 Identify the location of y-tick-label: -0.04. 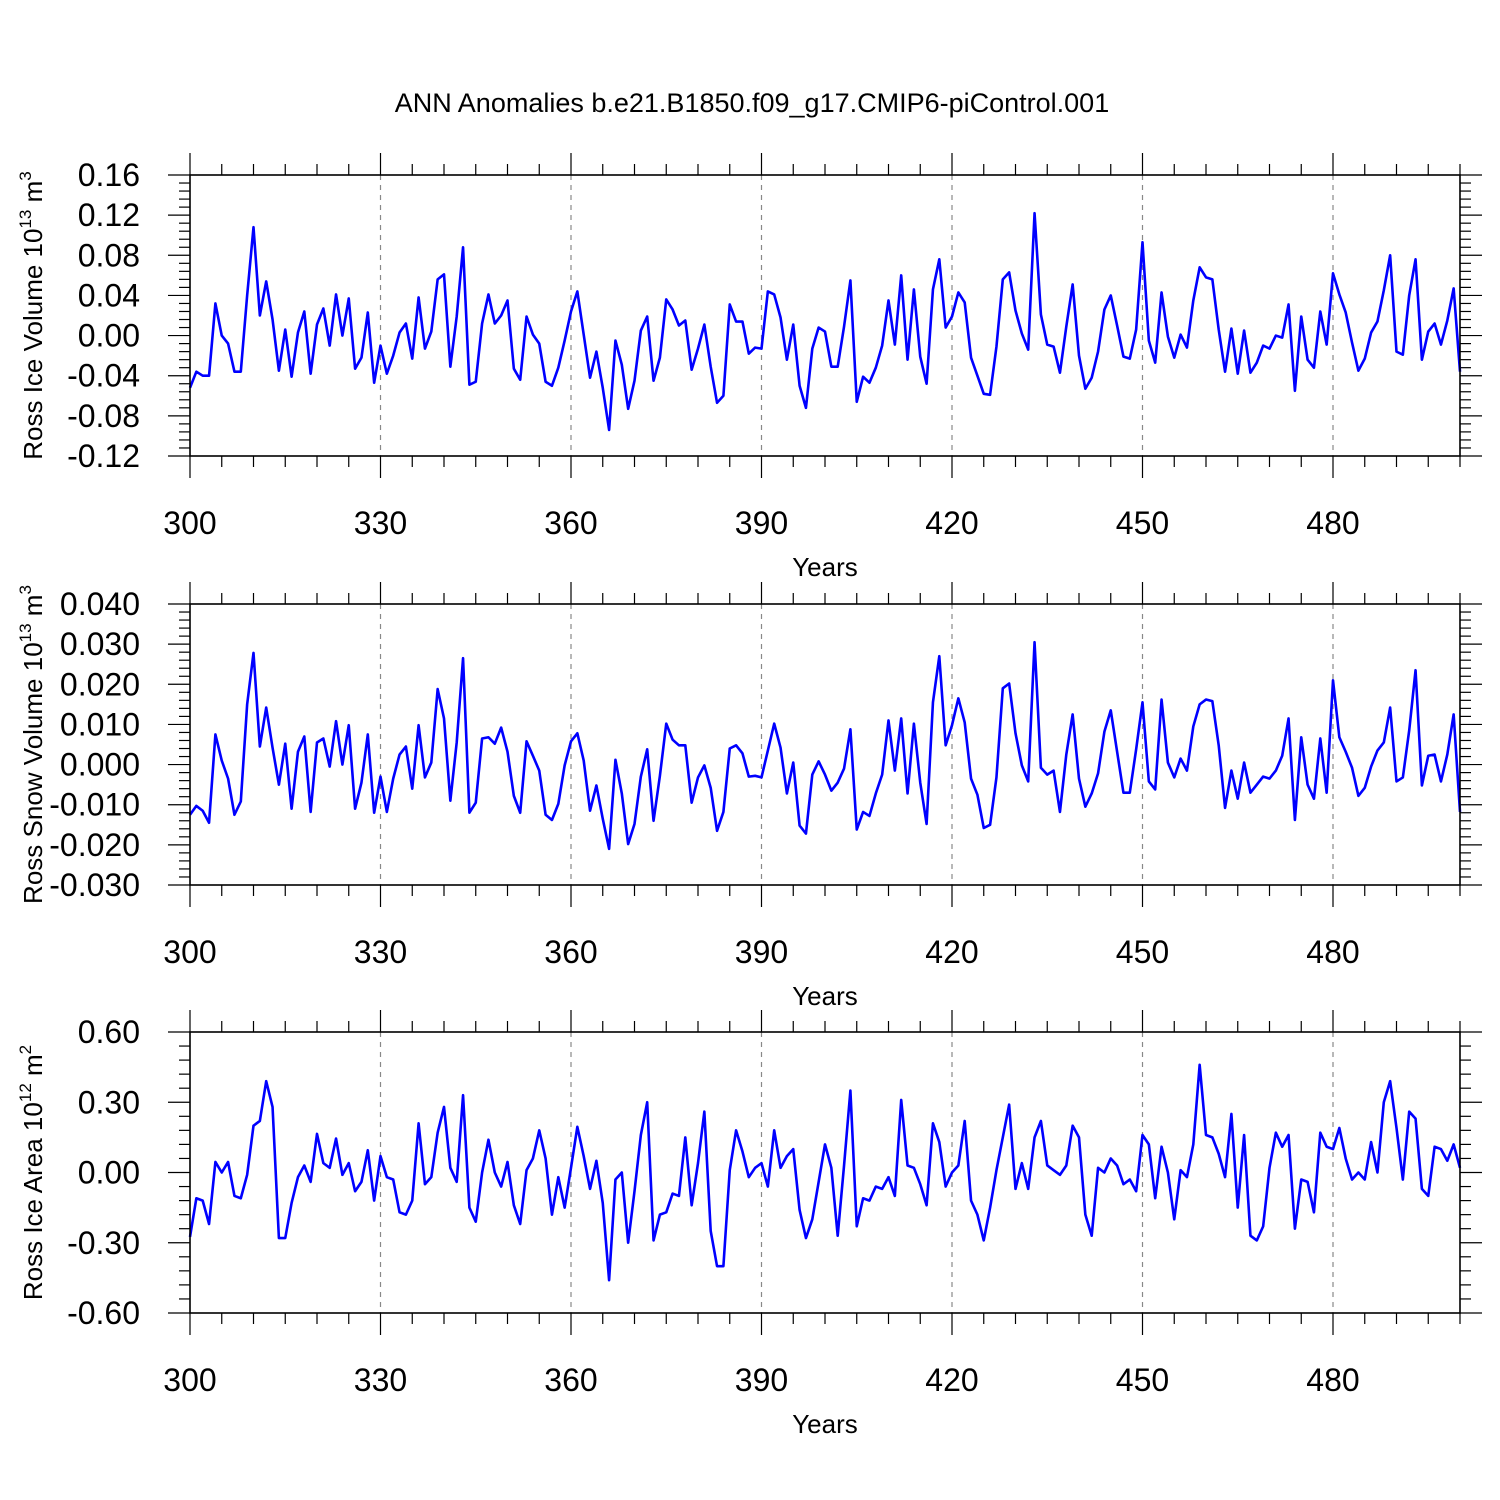
(103, 376).